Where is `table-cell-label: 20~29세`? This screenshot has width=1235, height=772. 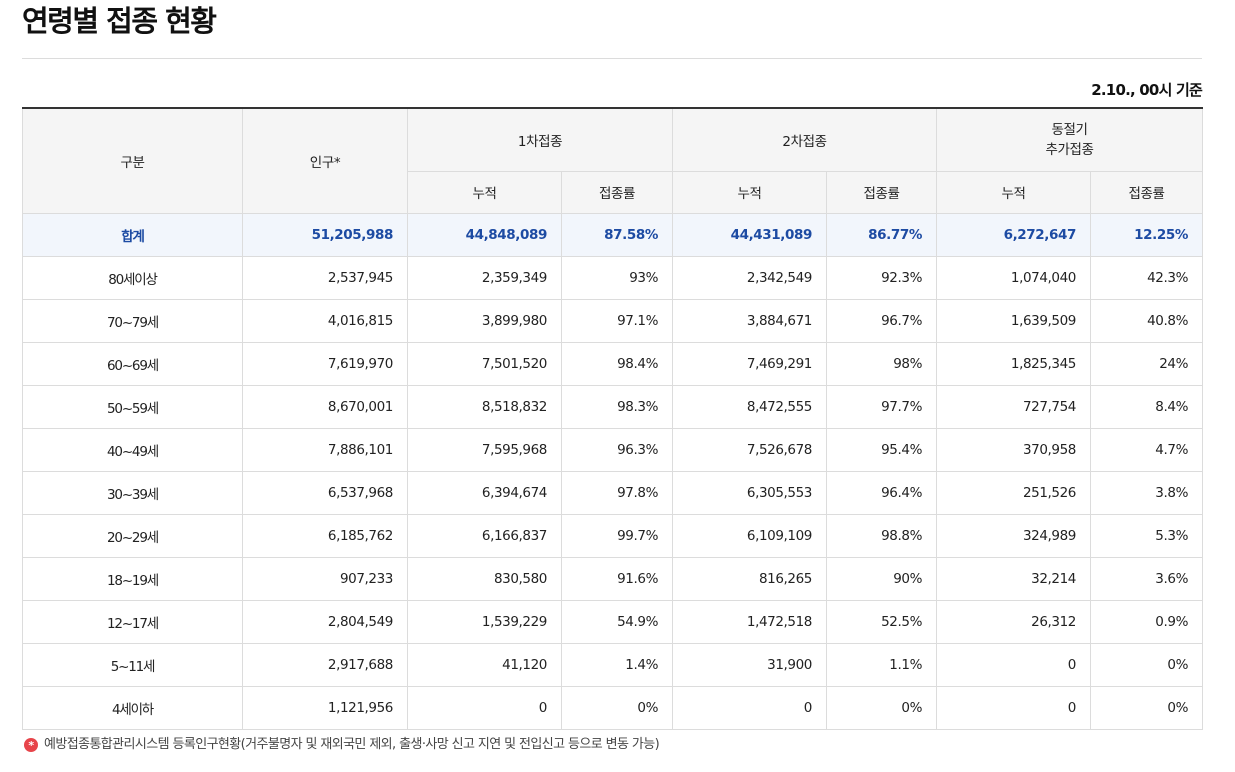 table-cell-label: 20~29세 is located at coordinates (132, 535).